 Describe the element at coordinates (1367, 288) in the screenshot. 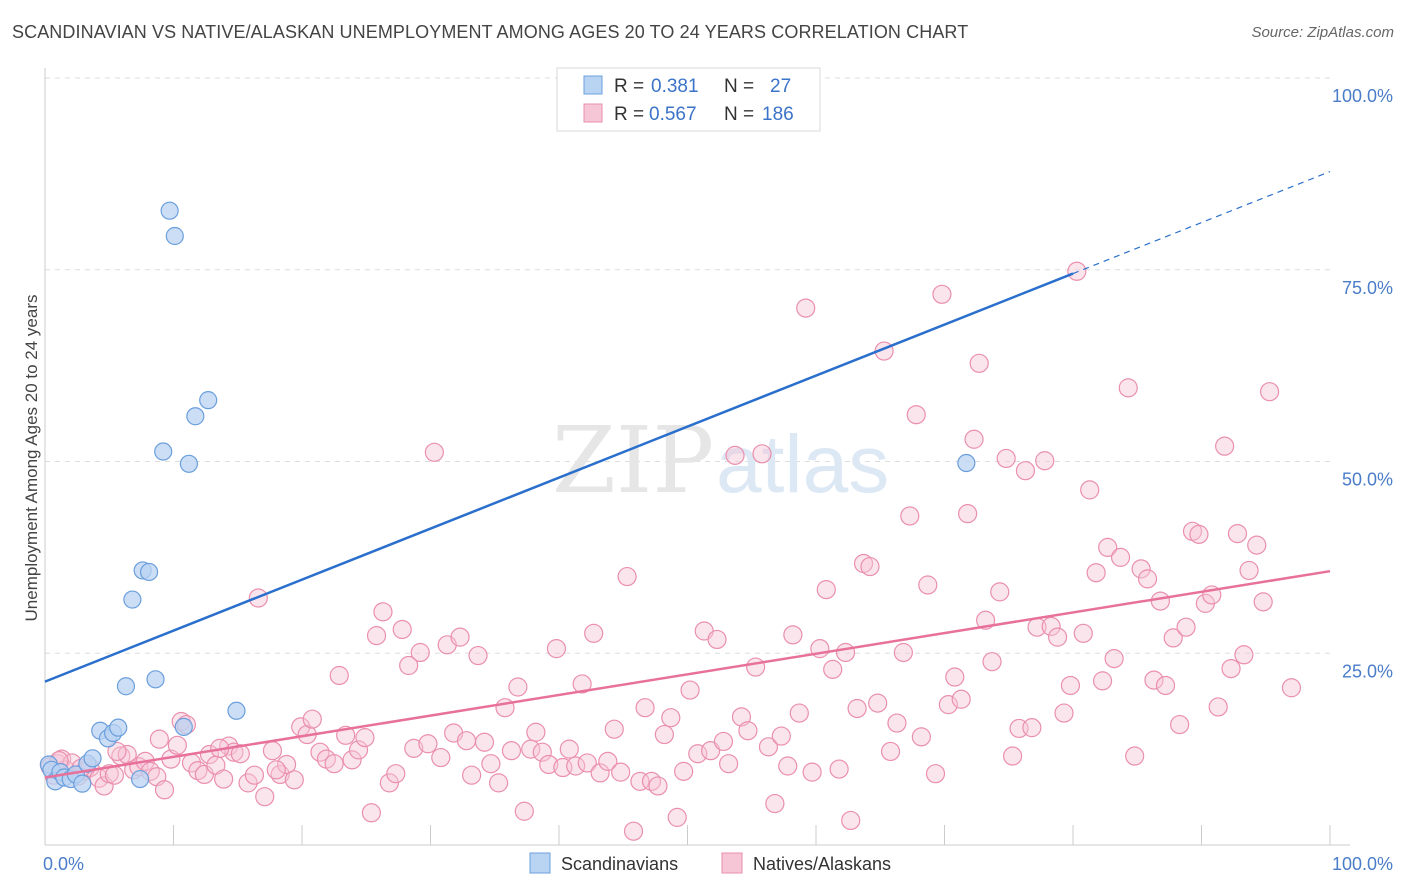

I see `y-tick-label-2: 75.0%` at that location.